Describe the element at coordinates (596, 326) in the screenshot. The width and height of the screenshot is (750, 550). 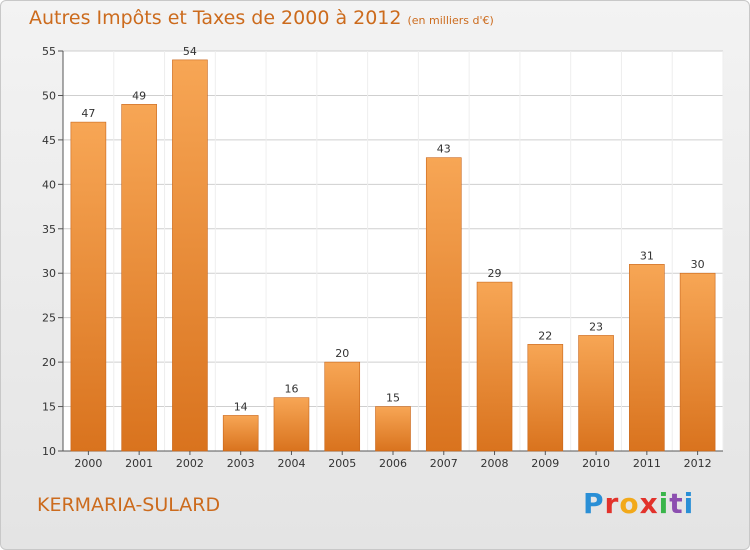
I see `bar-value-label: 23` at that location.